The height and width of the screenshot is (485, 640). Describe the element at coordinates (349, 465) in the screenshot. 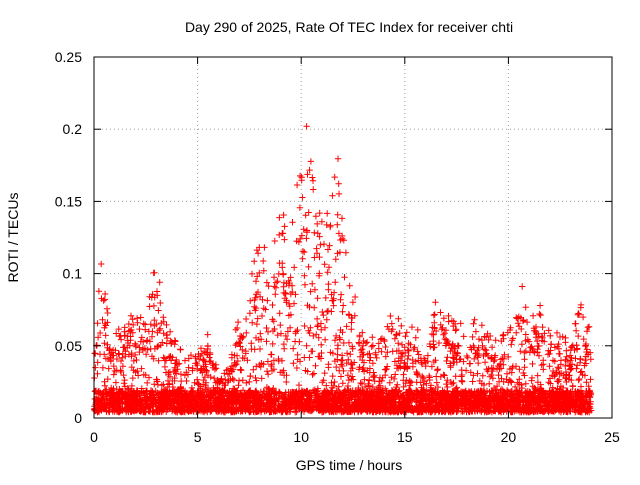

I see `x-axis-label: GPS time / hours` at that location.